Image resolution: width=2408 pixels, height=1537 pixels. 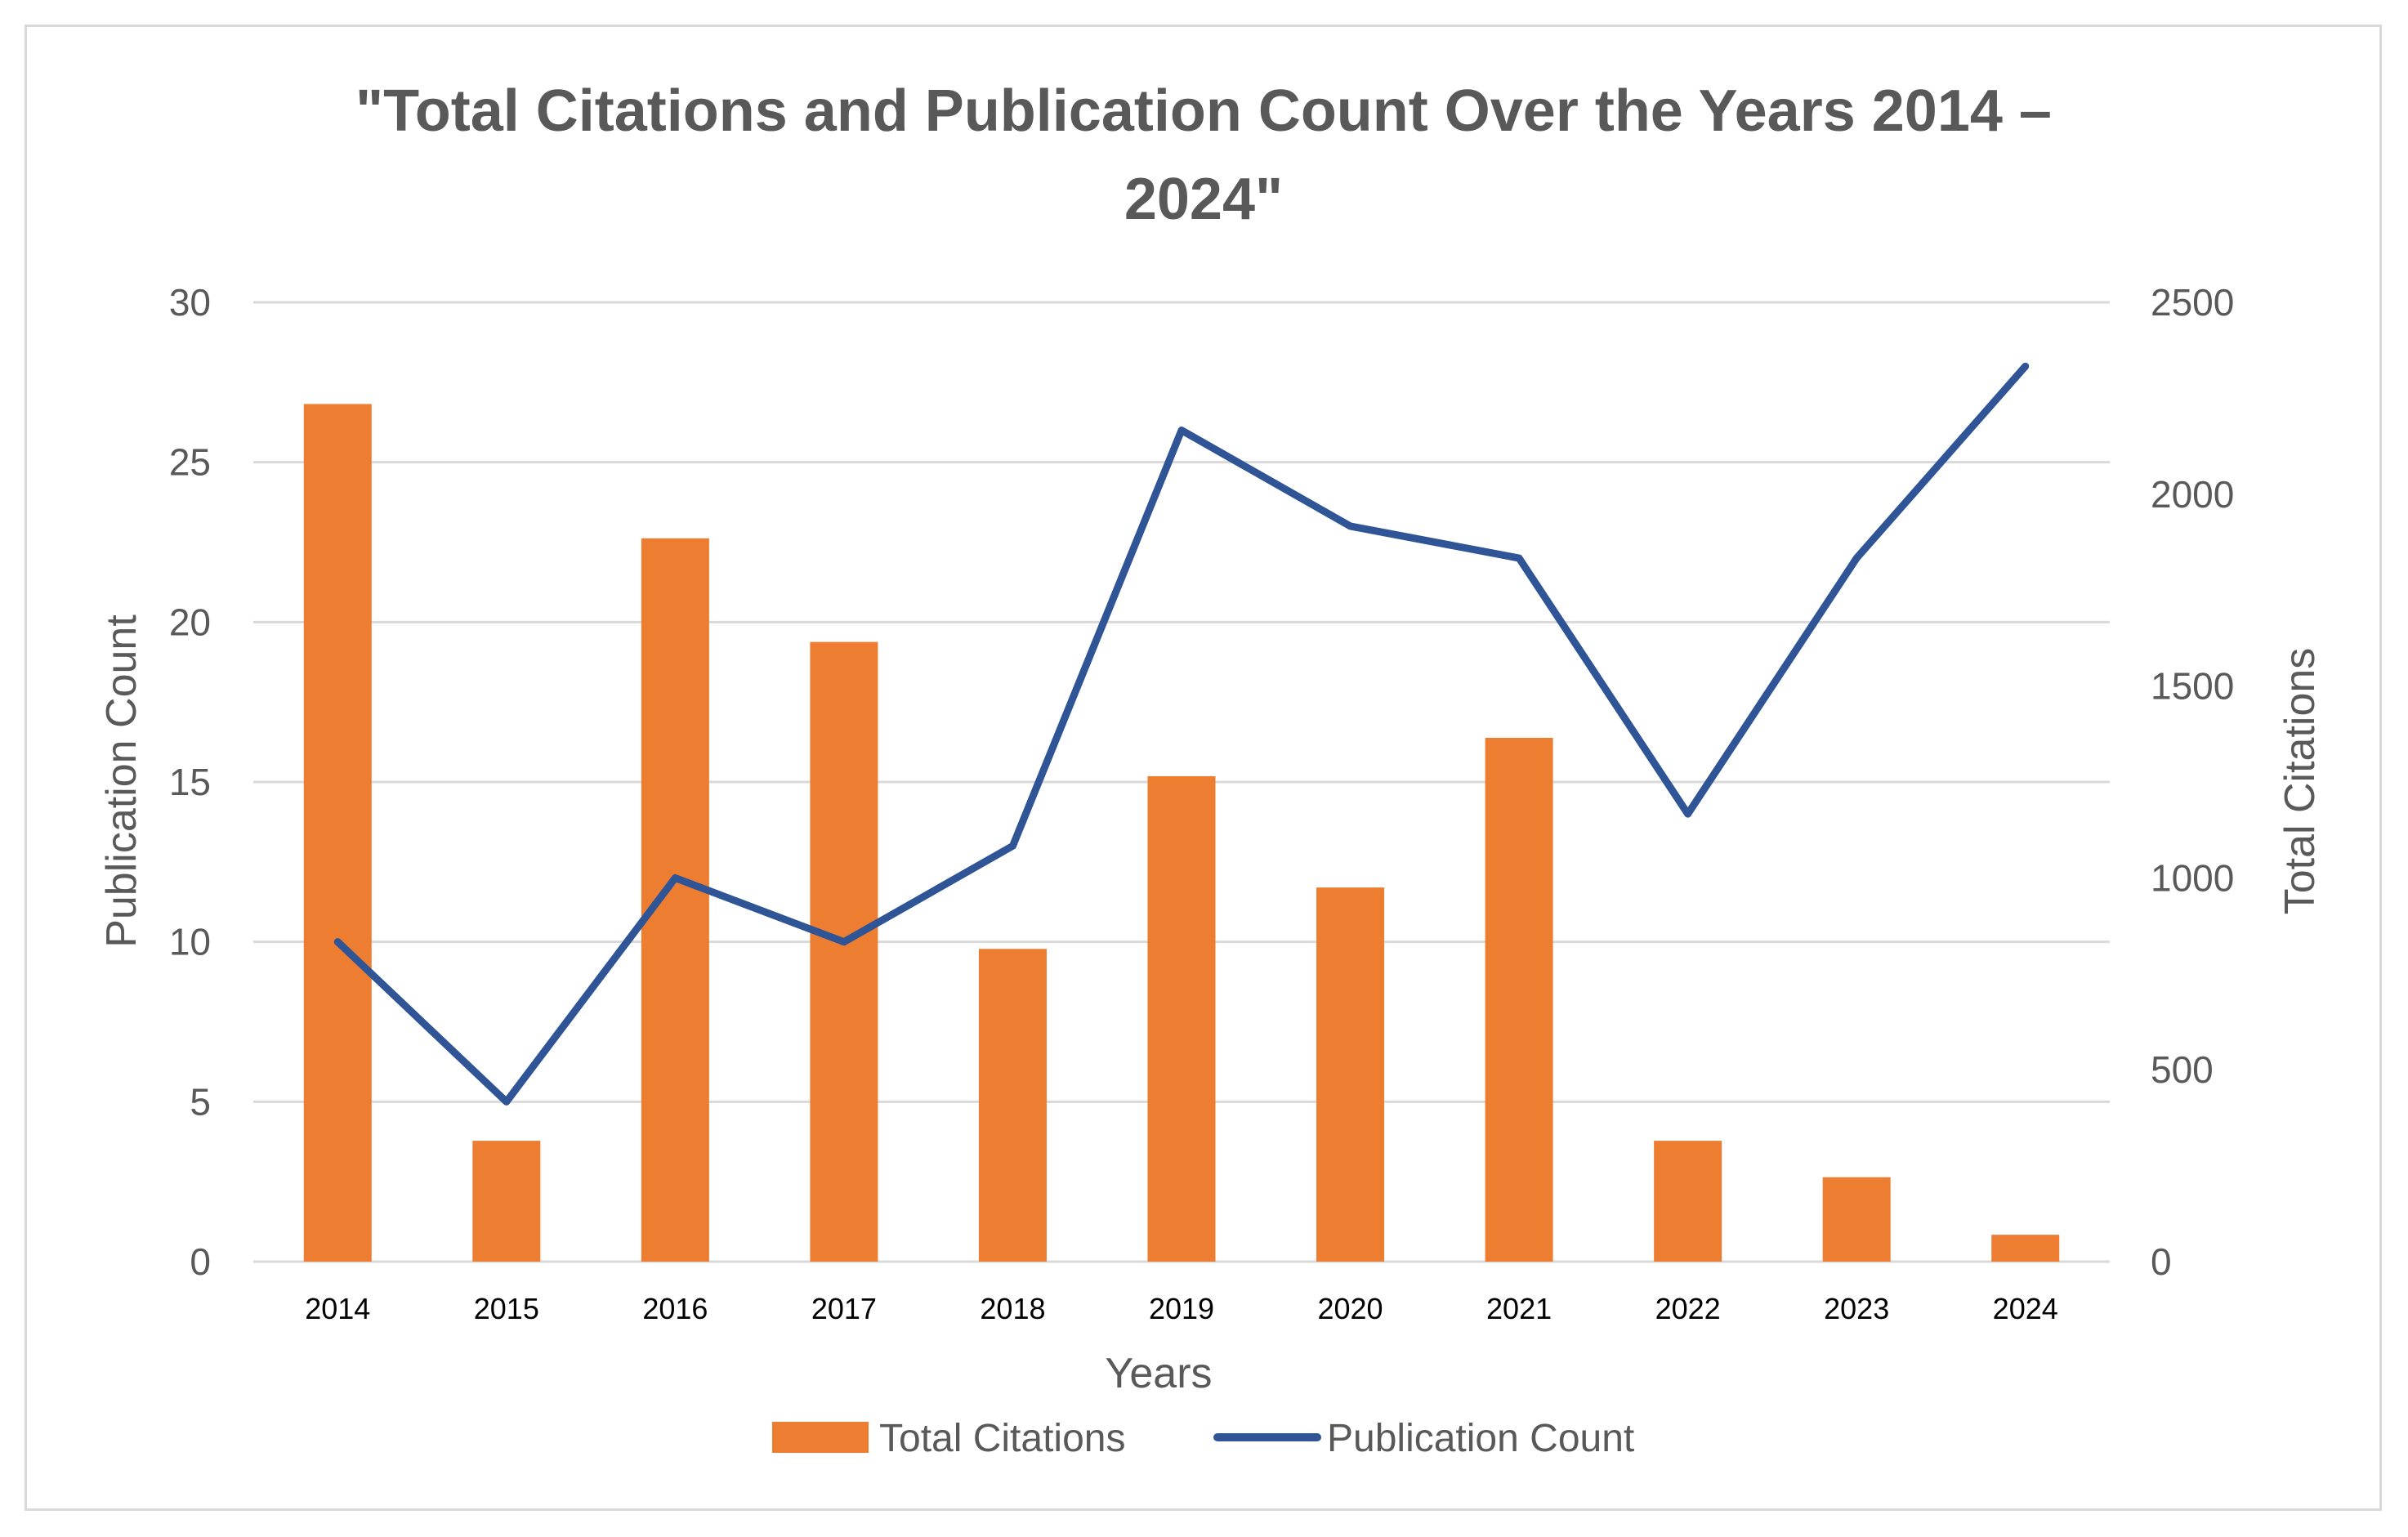 I want to click on bar-total-citations-2024, so click(x=2025, y=1249).